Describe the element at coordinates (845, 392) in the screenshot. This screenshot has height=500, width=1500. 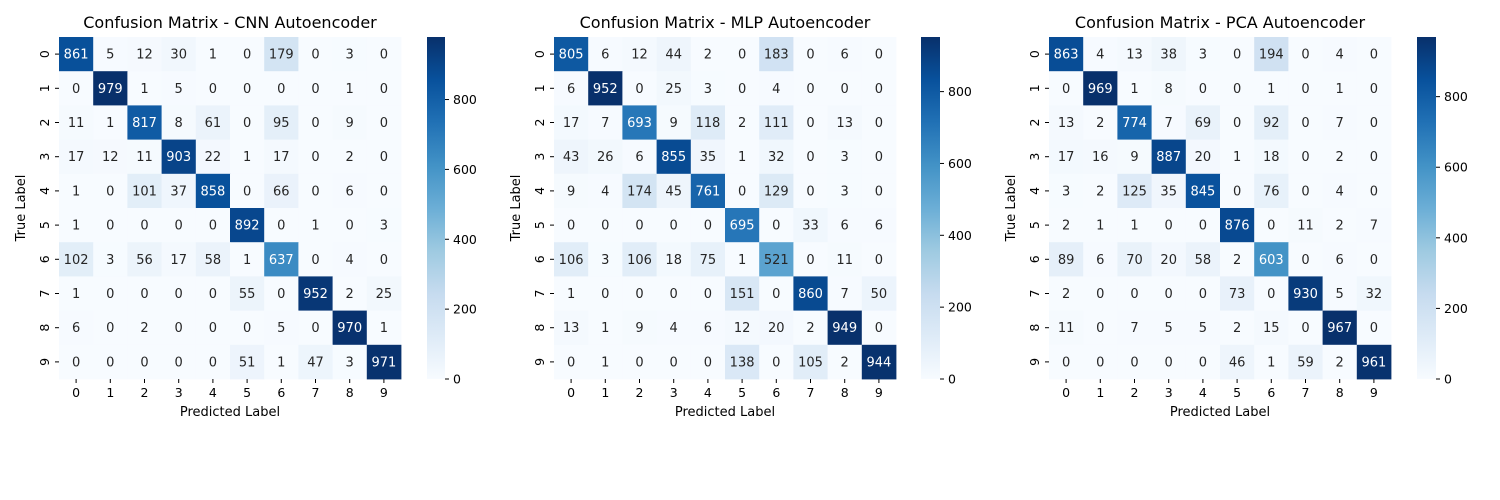
I see `x-tick-label: 8` at that location.